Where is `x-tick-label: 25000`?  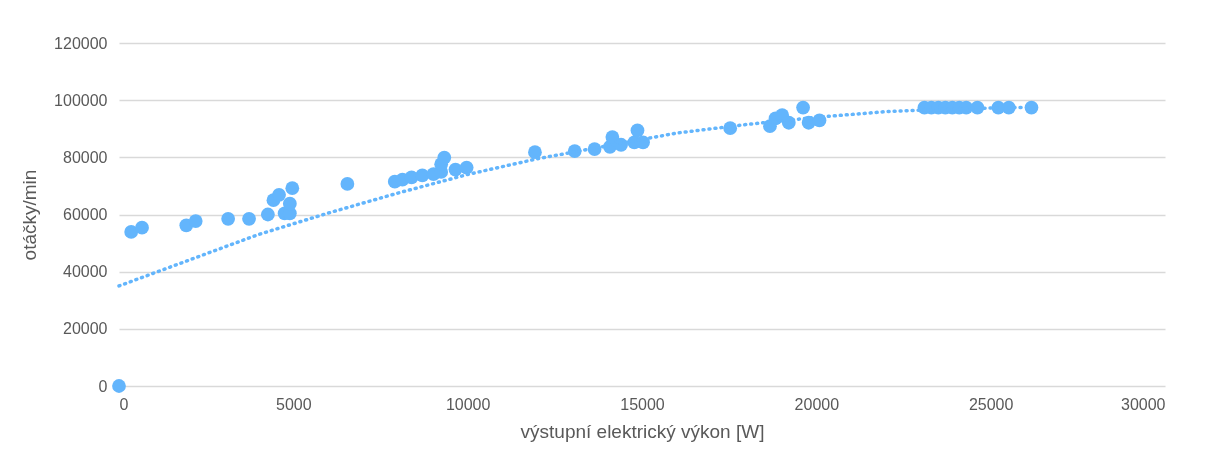 x-tick-label: 25000 is located at coordinates (991, 404).